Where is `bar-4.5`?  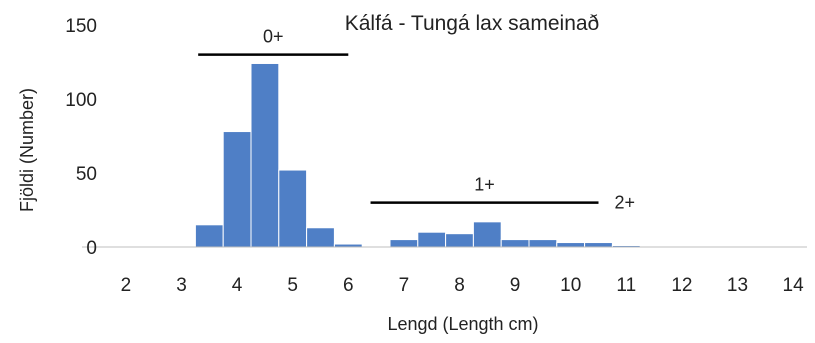 bar-4.5 is located at coordinates (265, 155).